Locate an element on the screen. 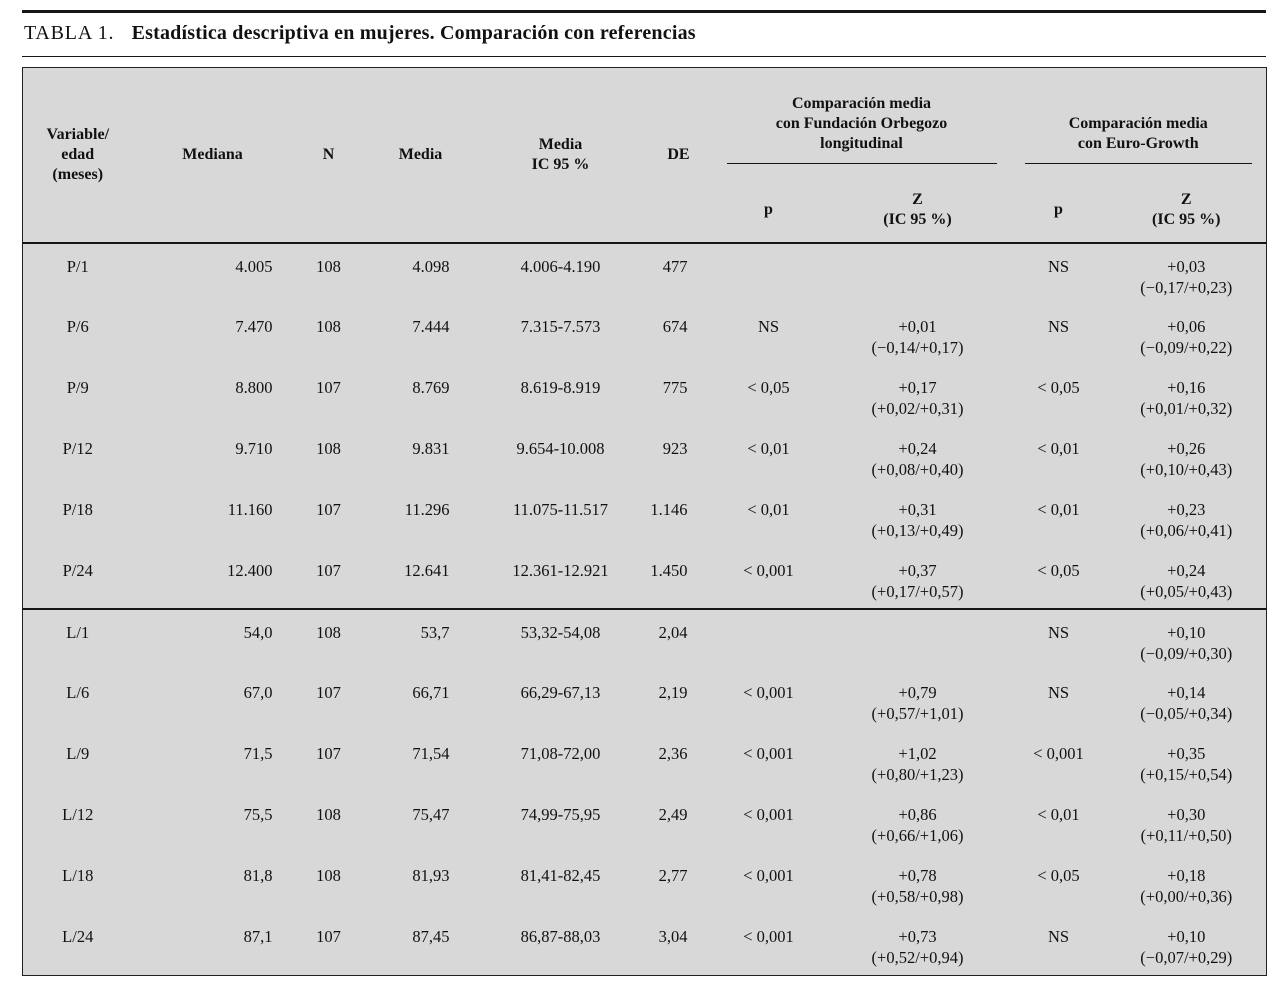 This screenshot has width=1288, height=984. cell-media: 75,47 is located at coordinates (431, 814).